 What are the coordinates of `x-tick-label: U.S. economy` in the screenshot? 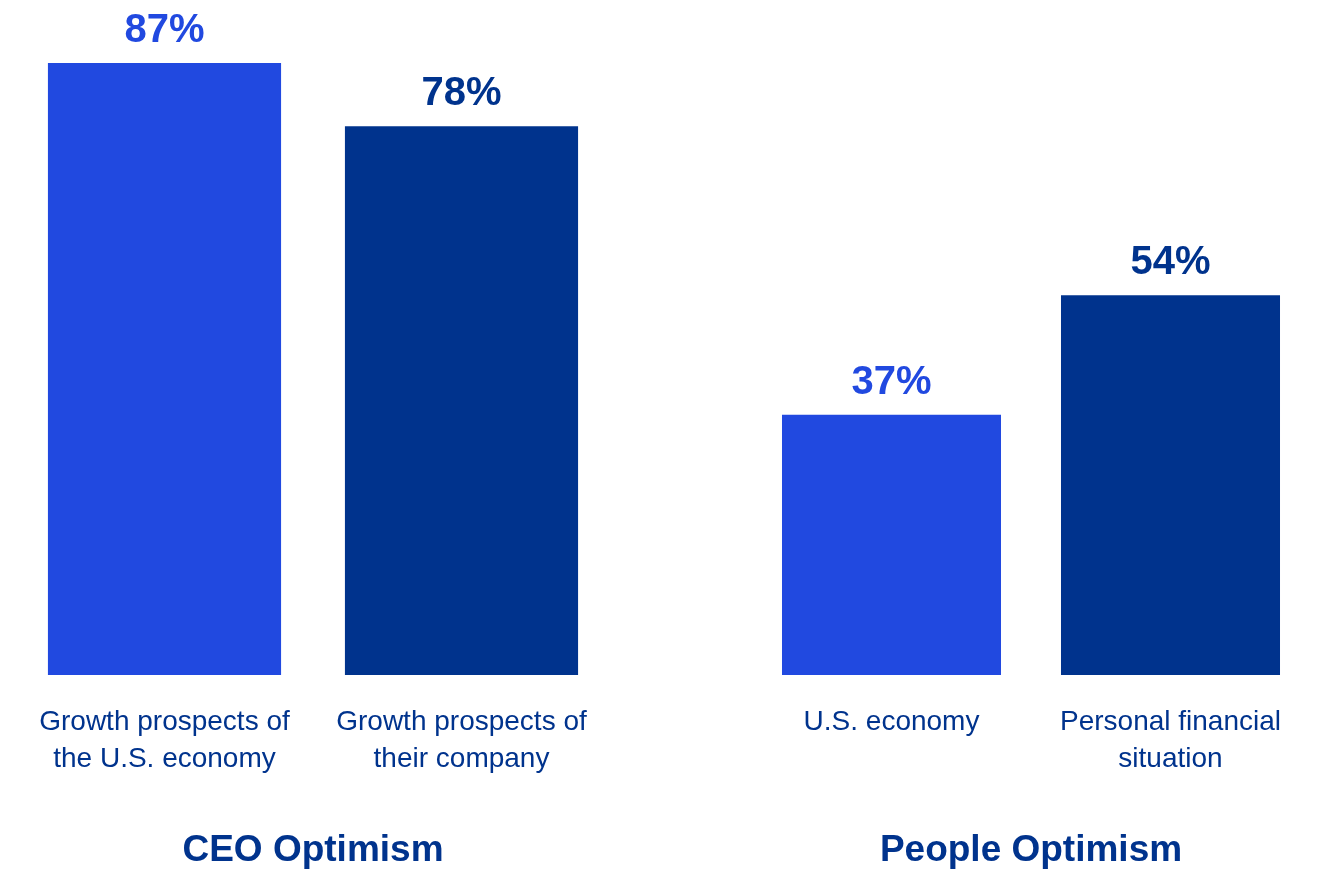 It's located at (891, 720).